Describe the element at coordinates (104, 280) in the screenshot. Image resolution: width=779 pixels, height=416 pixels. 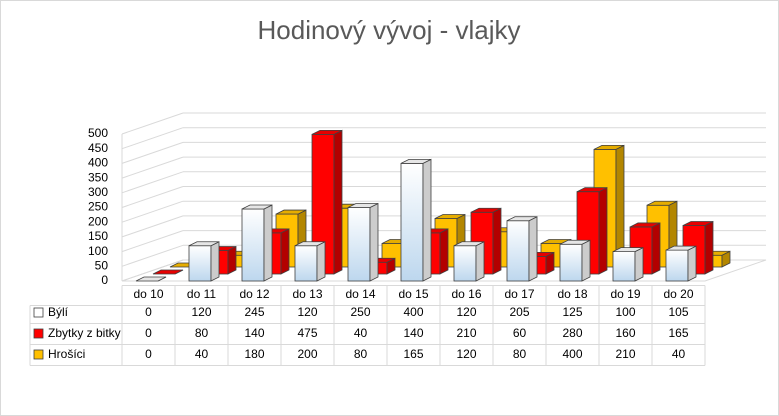
I see `y-tick-label: 0` at that location.